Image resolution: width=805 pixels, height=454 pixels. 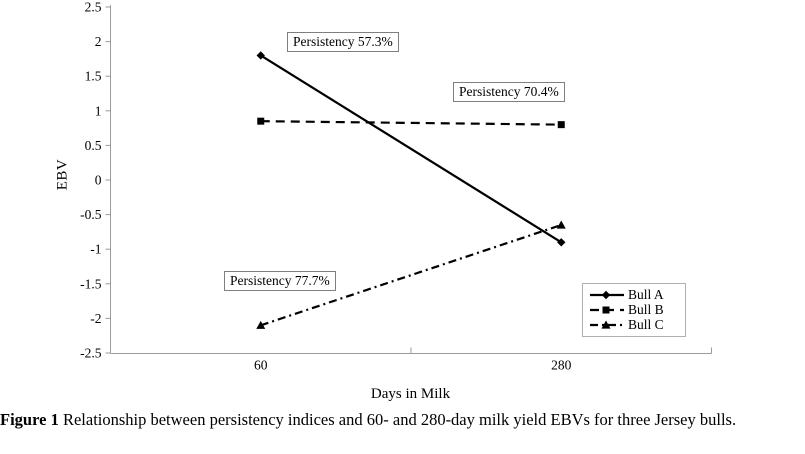 I want to click on svg-text: 280, so click(x=561, y=365).